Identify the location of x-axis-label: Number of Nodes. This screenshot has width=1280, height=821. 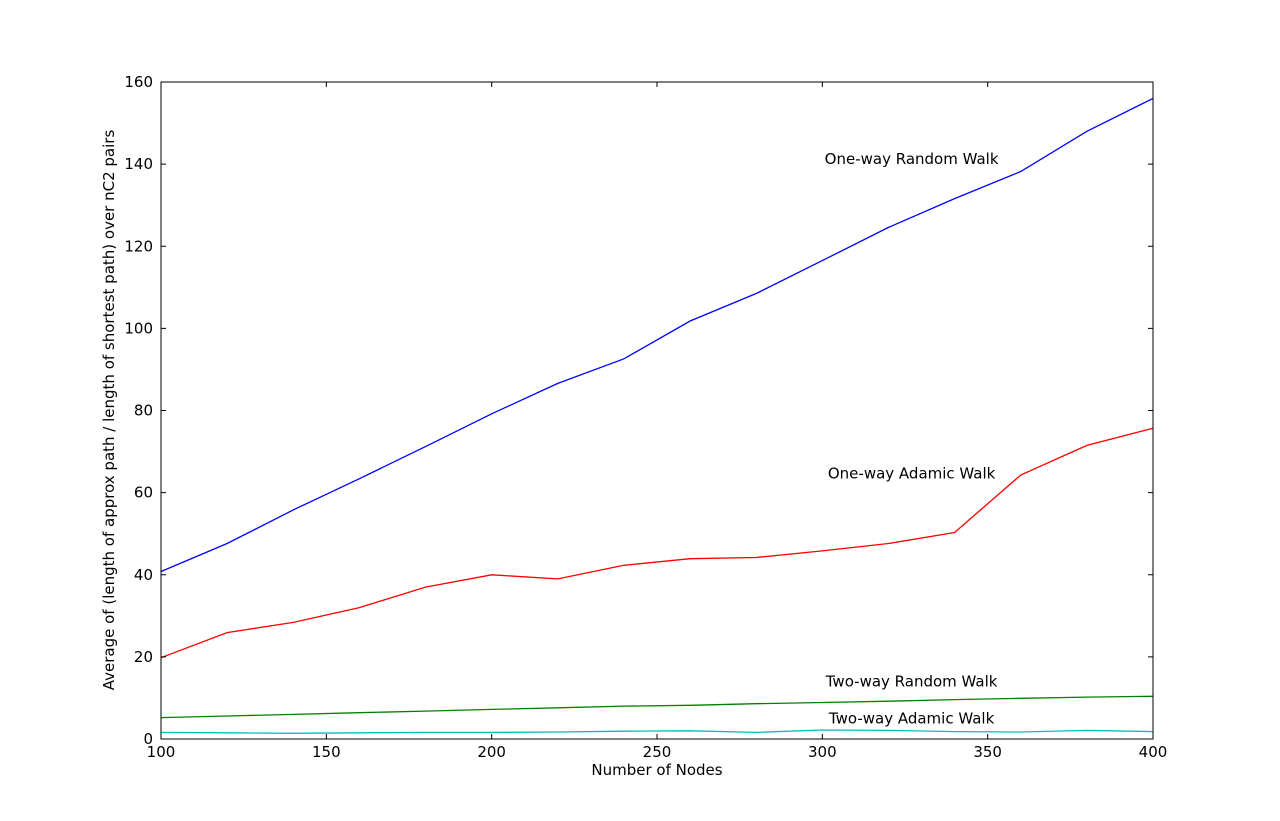
(656, 770).